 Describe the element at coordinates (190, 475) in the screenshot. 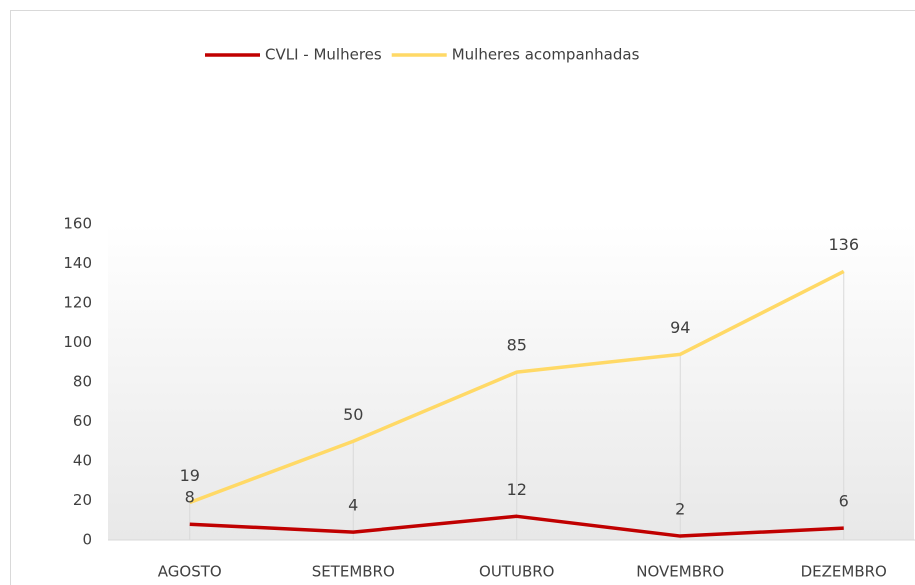

I see `data-label: 19` at that location.